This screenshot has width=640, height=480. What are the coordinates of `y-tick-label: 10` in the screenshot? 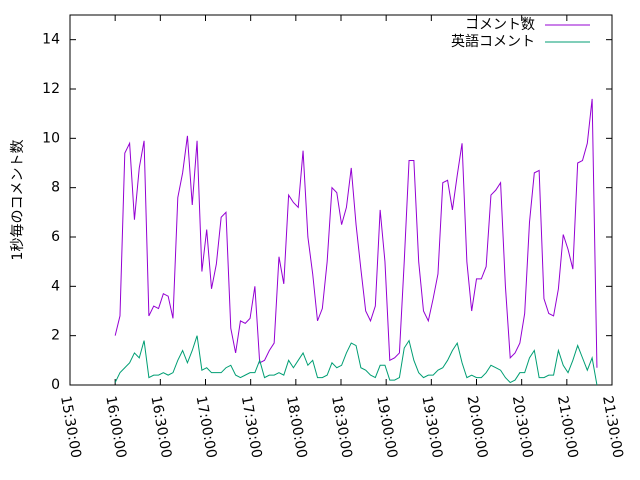 It's located at (51, 138).